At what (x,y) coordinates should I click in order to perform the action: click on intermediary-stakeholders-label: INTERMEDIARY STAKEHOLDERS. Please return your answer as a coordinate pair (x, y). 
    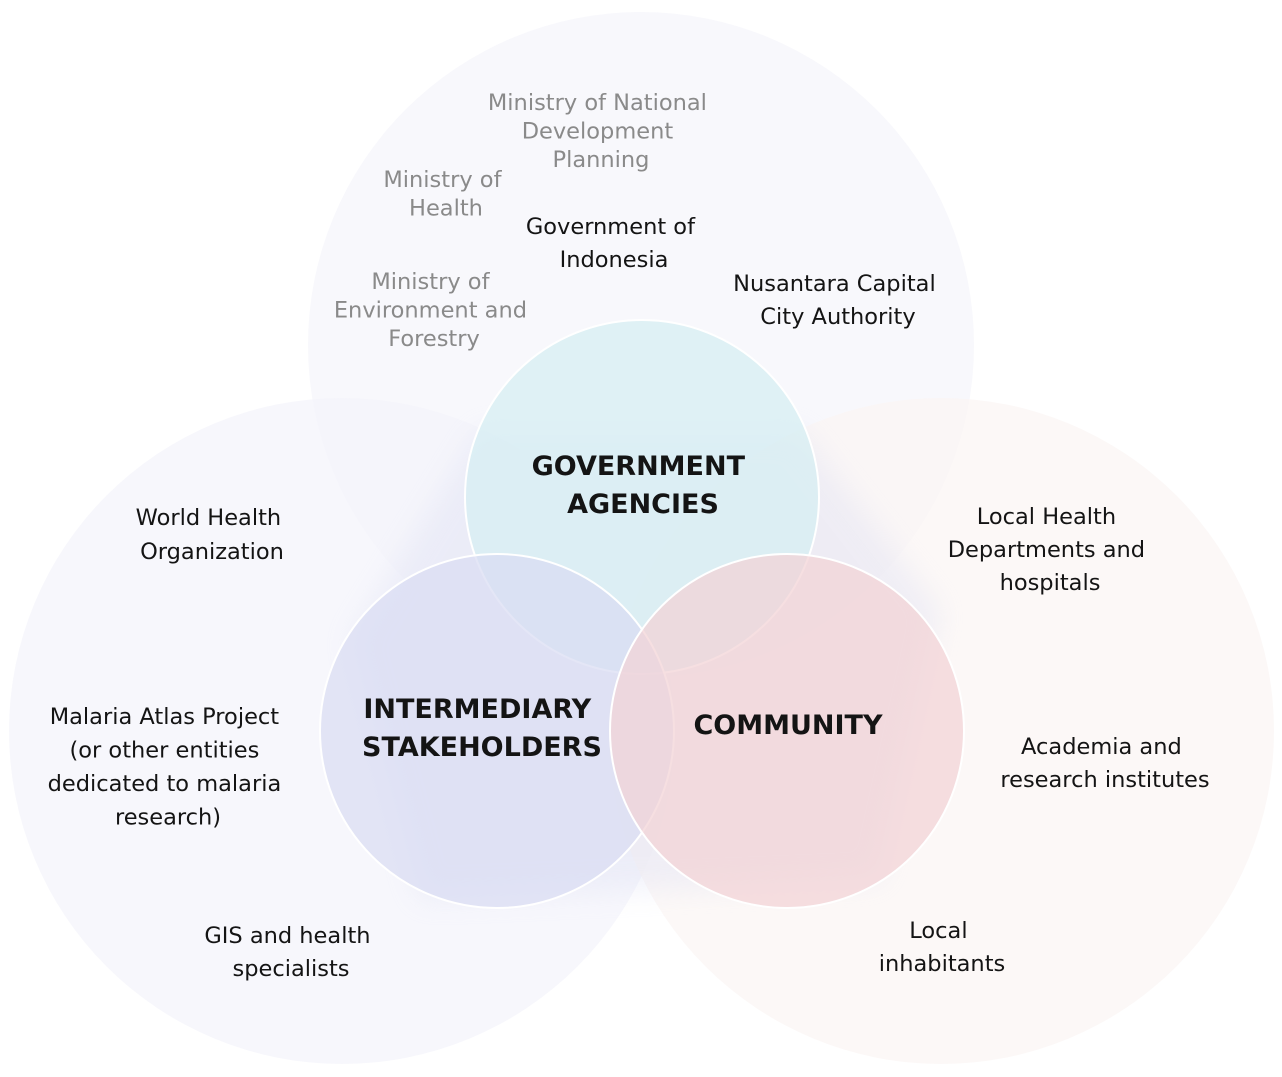
    Looking at the image, I should click on (482, 728).